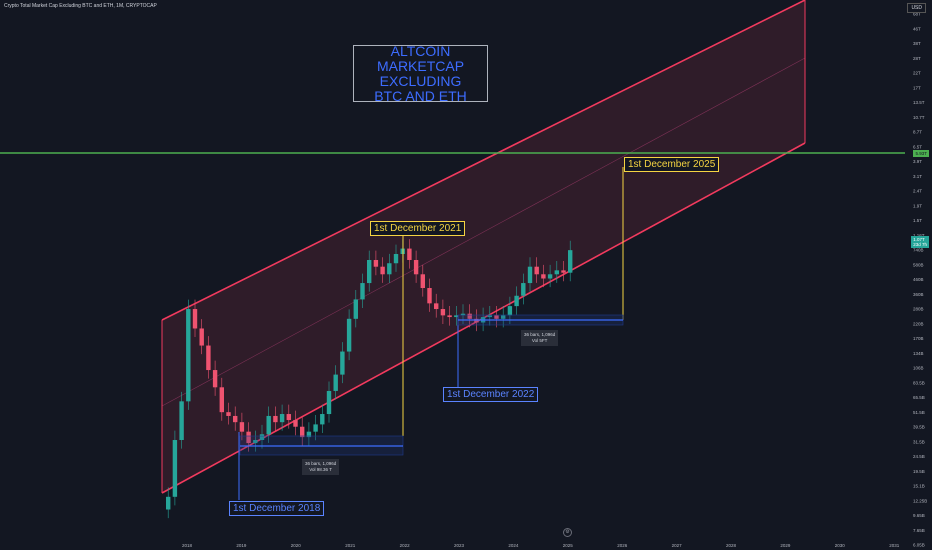 The height and width of the screenshot is (550, 932). Describe the element at coordinates (917, 205) in the screenshot. I see `y-tick-label: 1.9T` at that location.